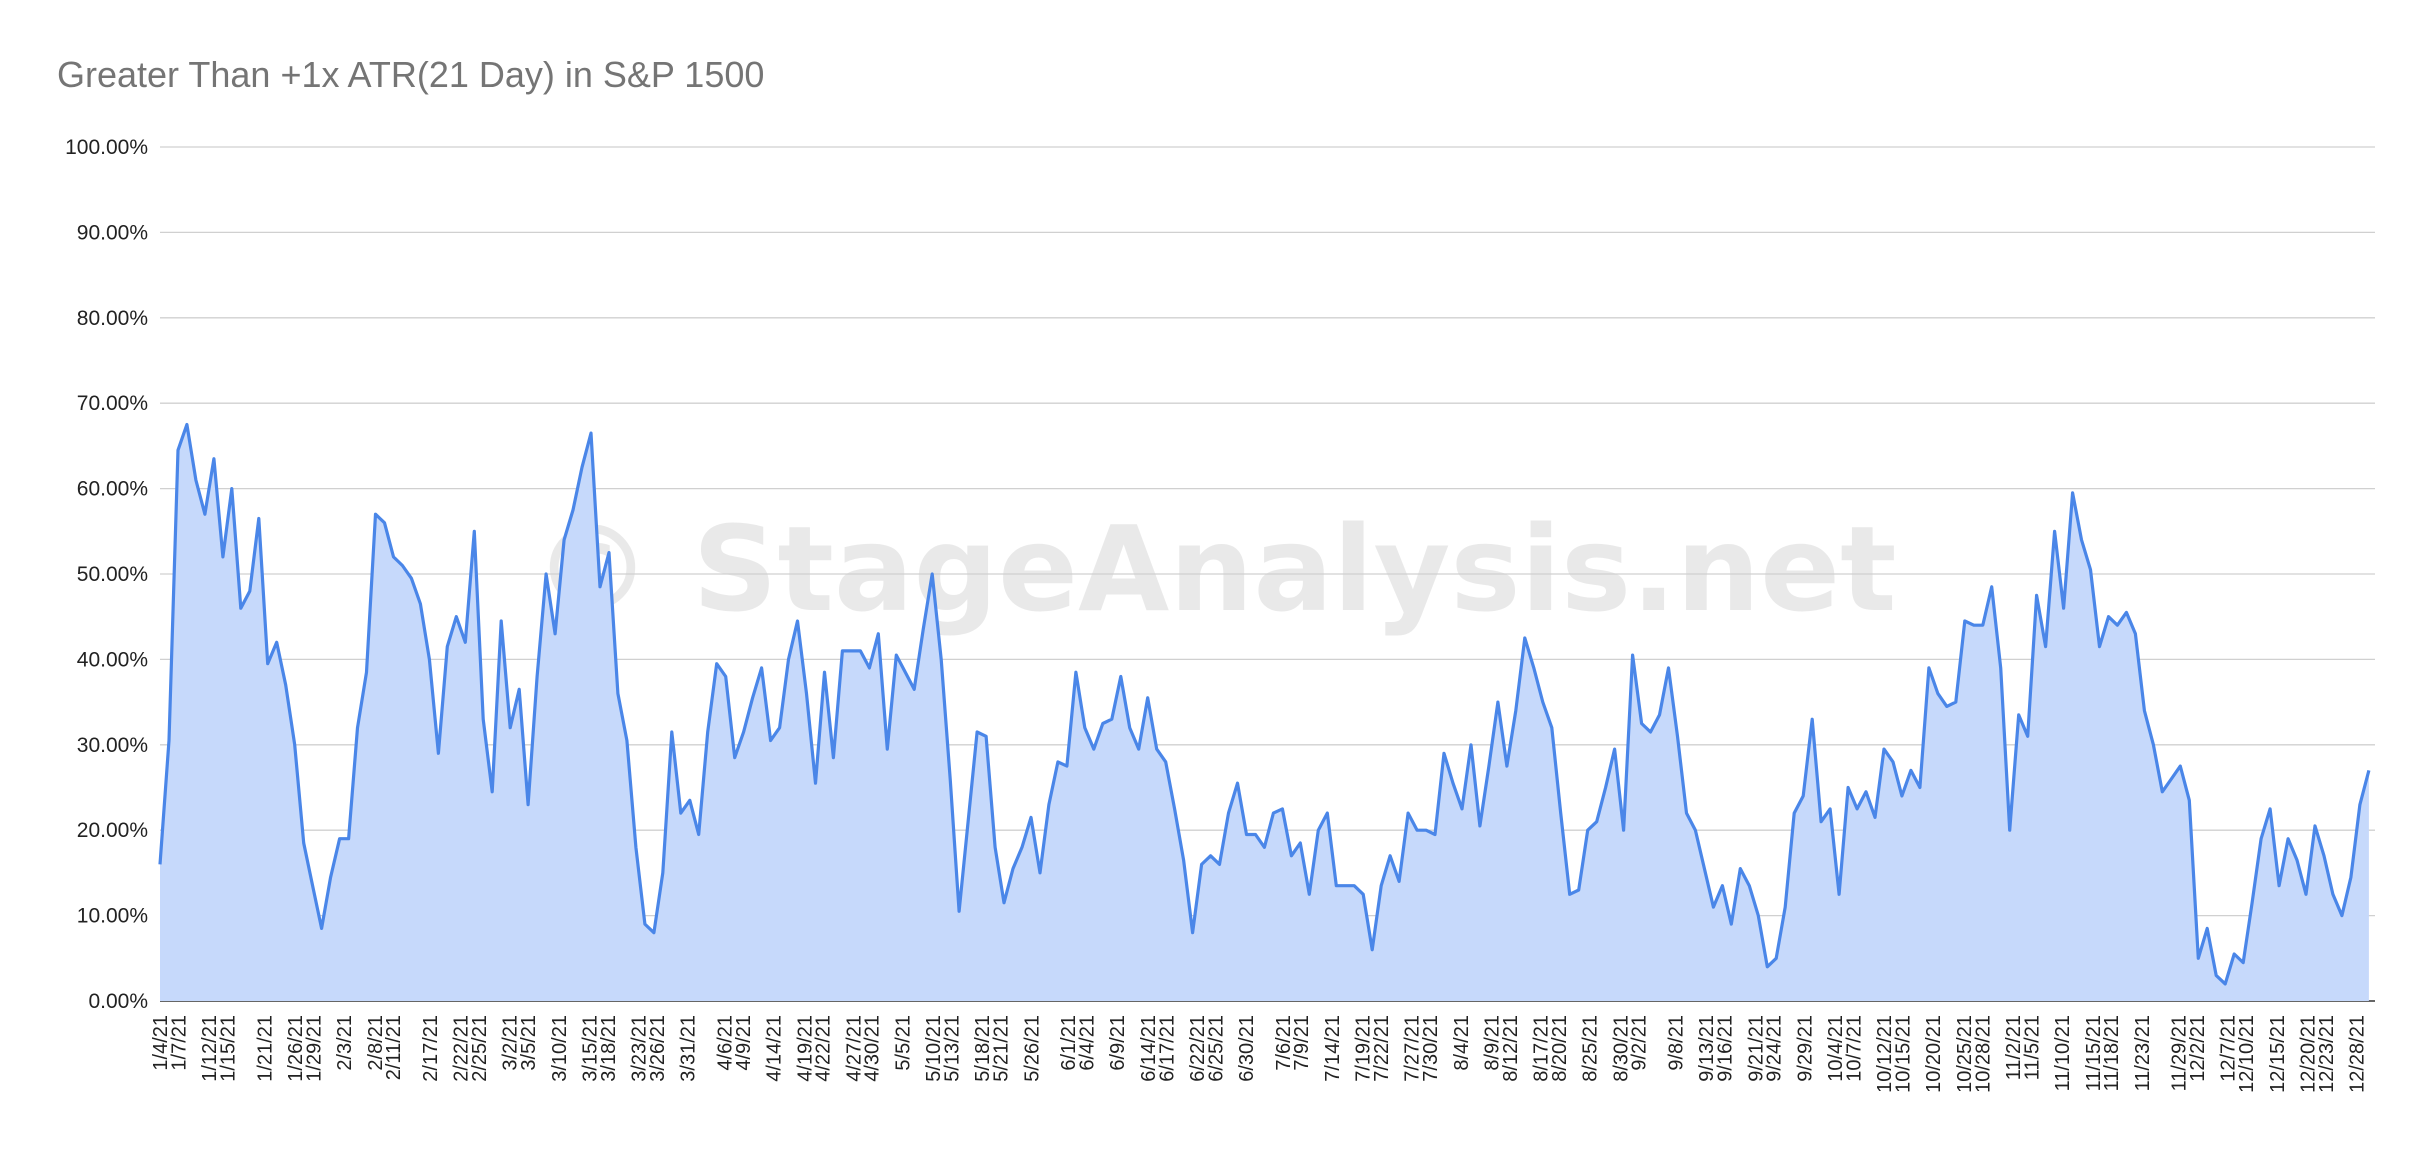 The height and width of the screenshot is (1157, 2430). What do you see at coordinates (2014, 1047) in the screenshot?
I see `x-tick-label: 11/2/21` at bounding box center [2014, 1047].